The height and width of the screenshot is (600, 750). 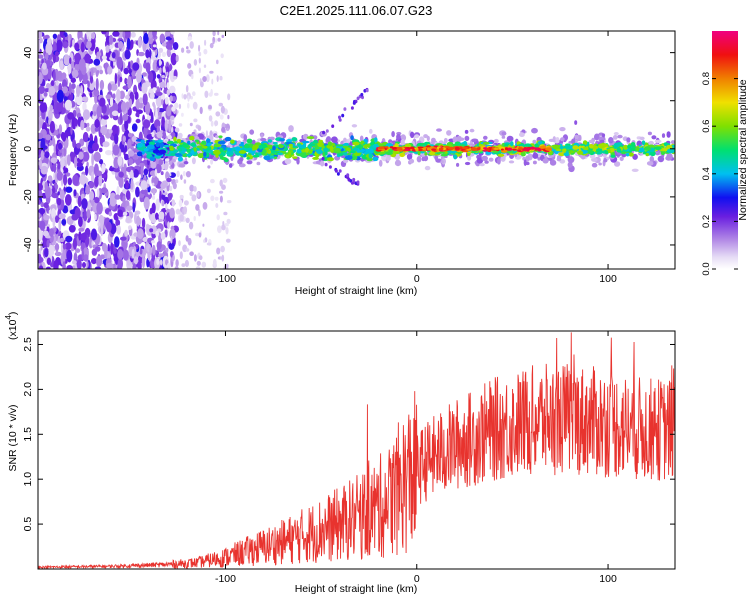 I want to click on x-tick-label: -100, so click(x=225, y=279).